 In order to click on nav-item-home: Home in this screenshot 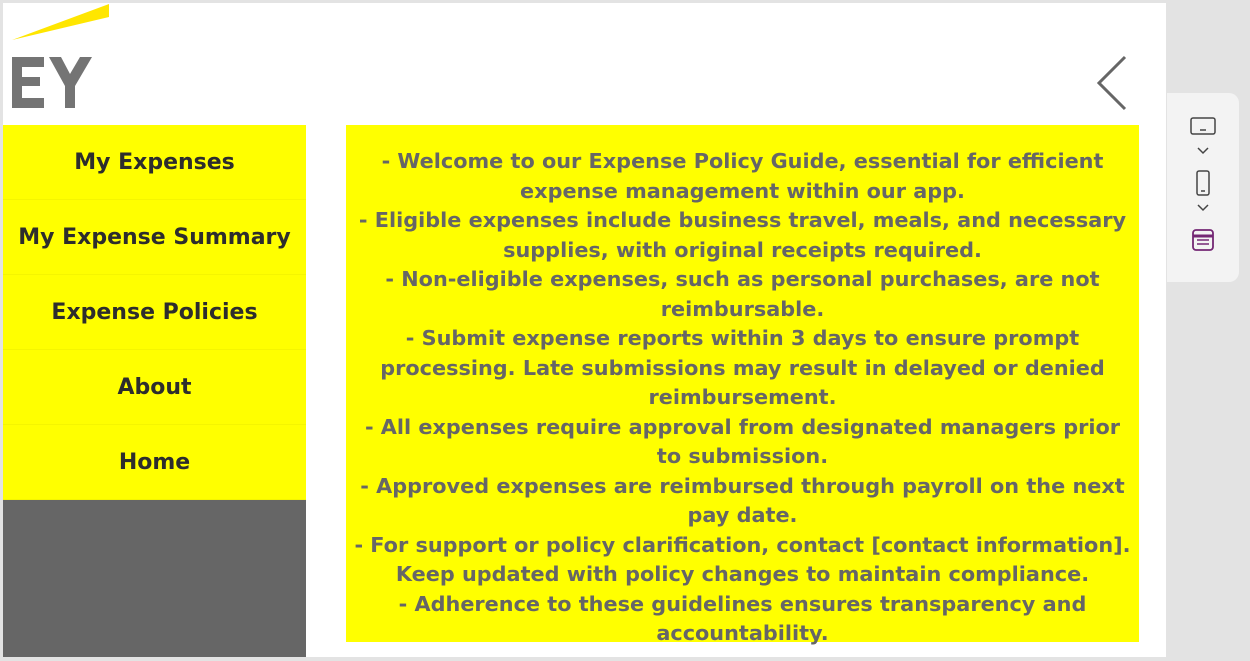, I will do `click(154, 462)`.